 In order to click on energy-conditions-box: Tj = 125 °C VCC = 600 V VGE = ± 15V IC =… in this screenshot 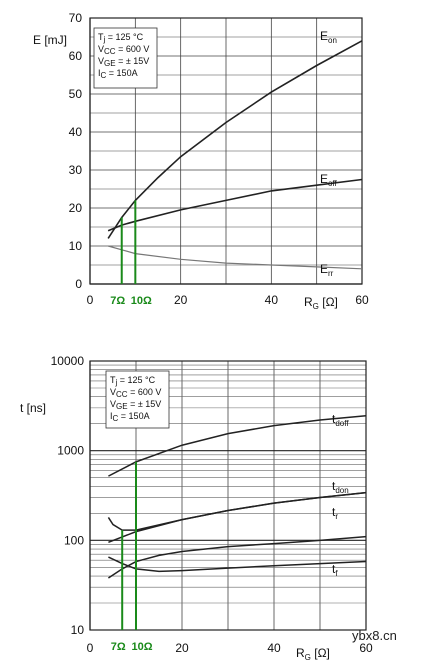, I will do `click(125, 58)`.